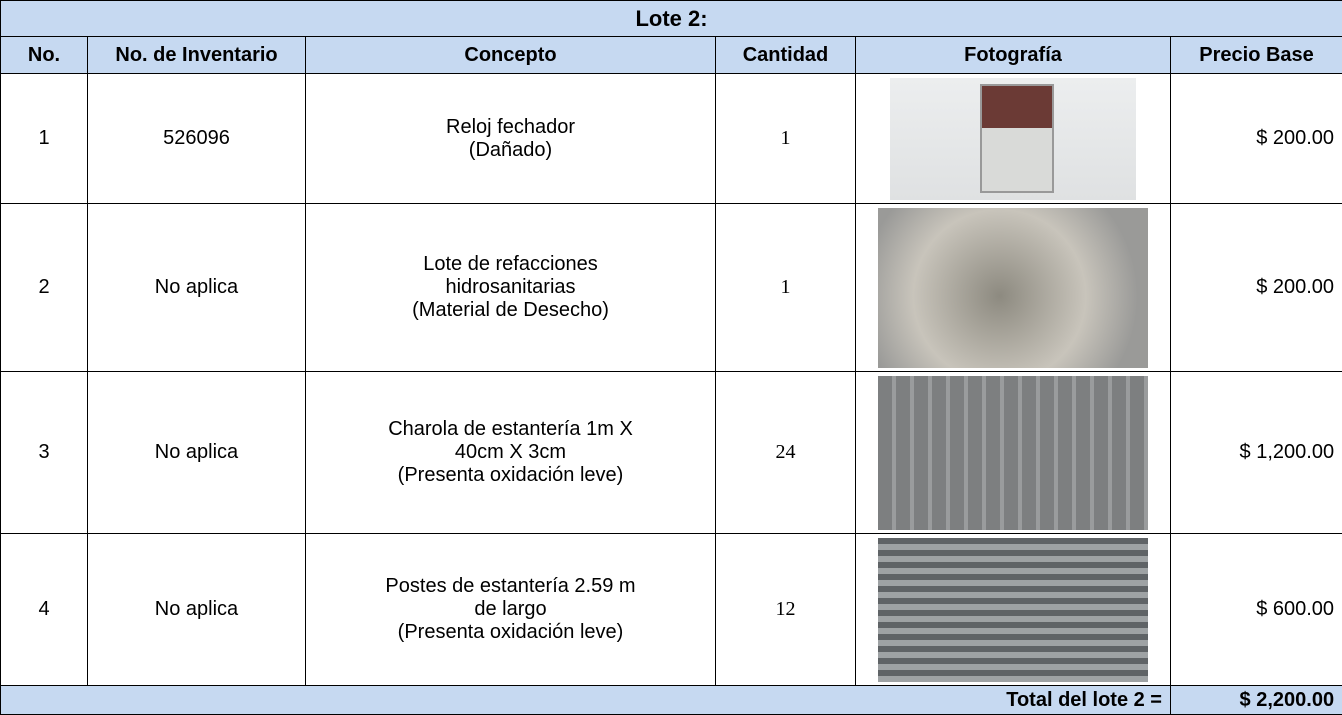  Describe the element at coordinates (1255, 55) in the screenshot. I see `column-header: Precio Base` at that location.